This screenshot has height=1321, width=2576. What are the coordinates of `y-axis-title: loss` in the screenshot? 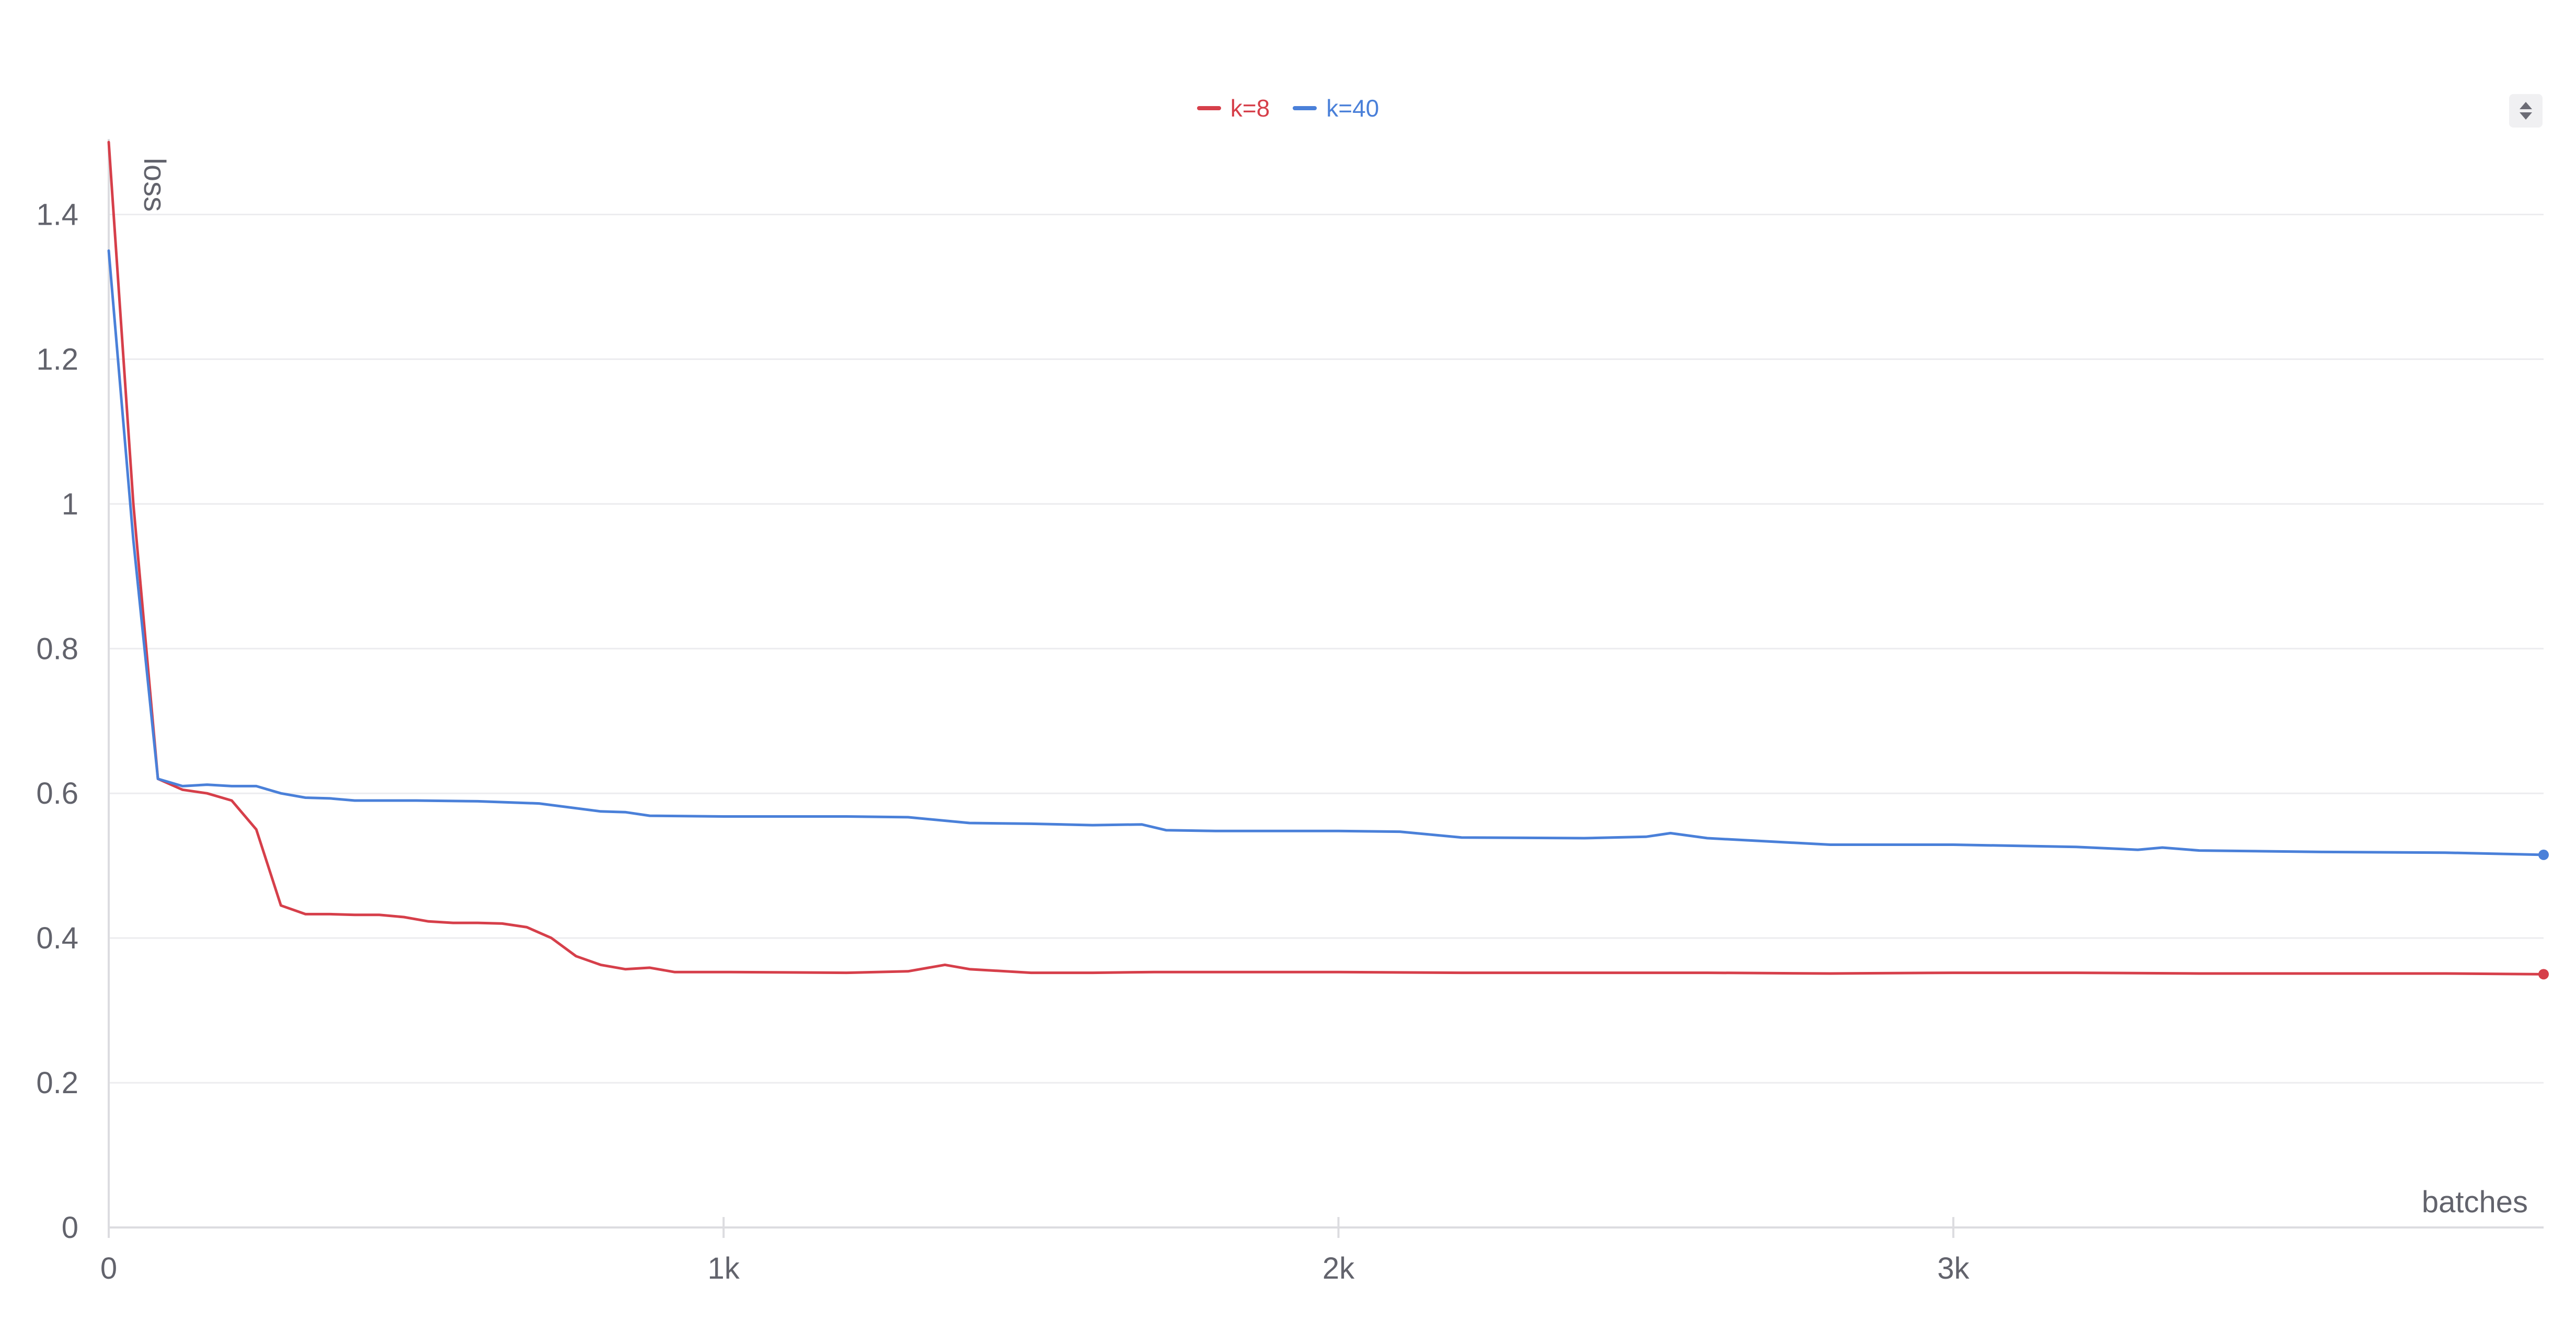 It's located at (154, 185).